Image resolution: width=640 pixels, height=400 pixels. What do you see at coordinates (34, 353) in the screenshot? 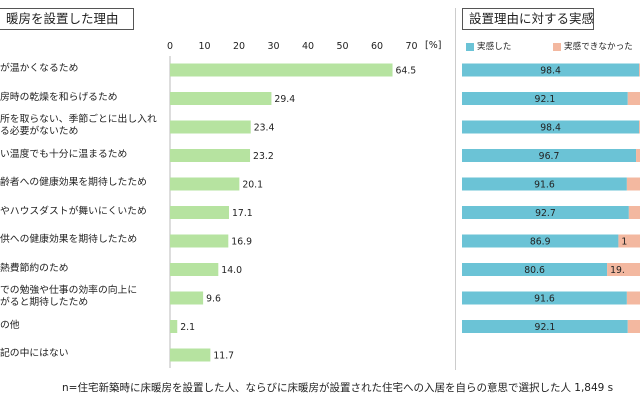
I see `category-label: 記の中にはない` at bounding box center [34, 353].